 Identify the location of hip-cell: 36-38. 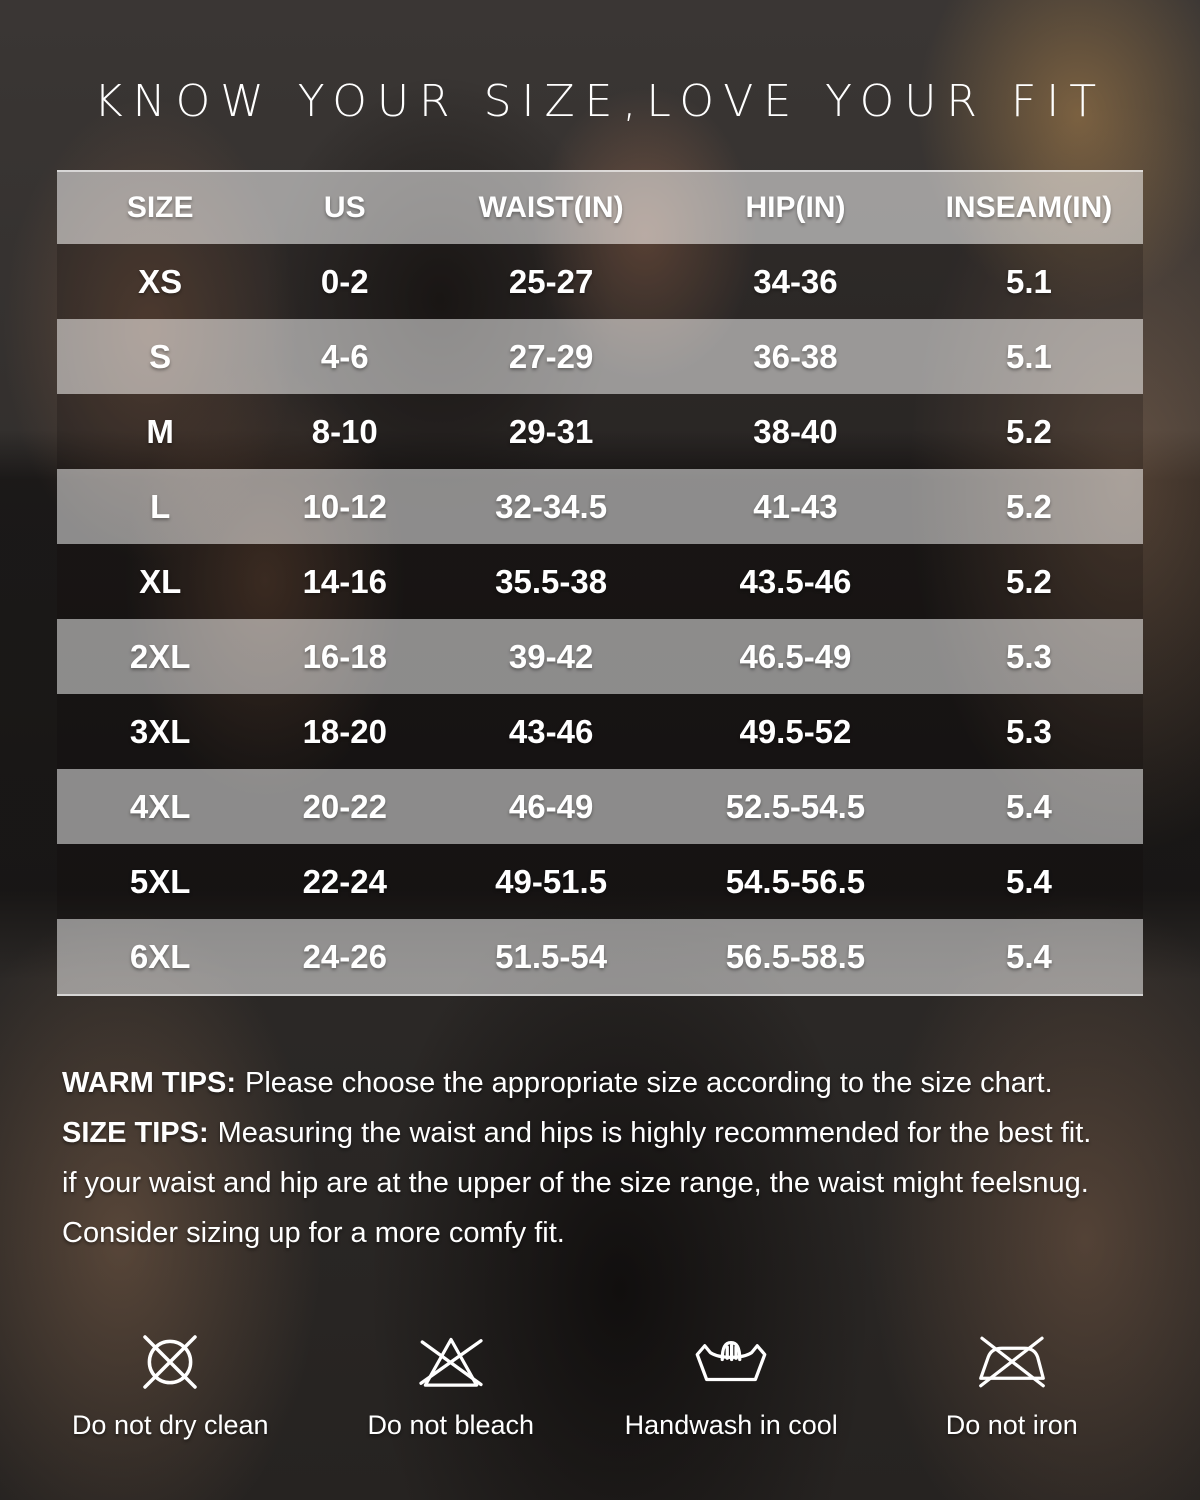
(795, 356).